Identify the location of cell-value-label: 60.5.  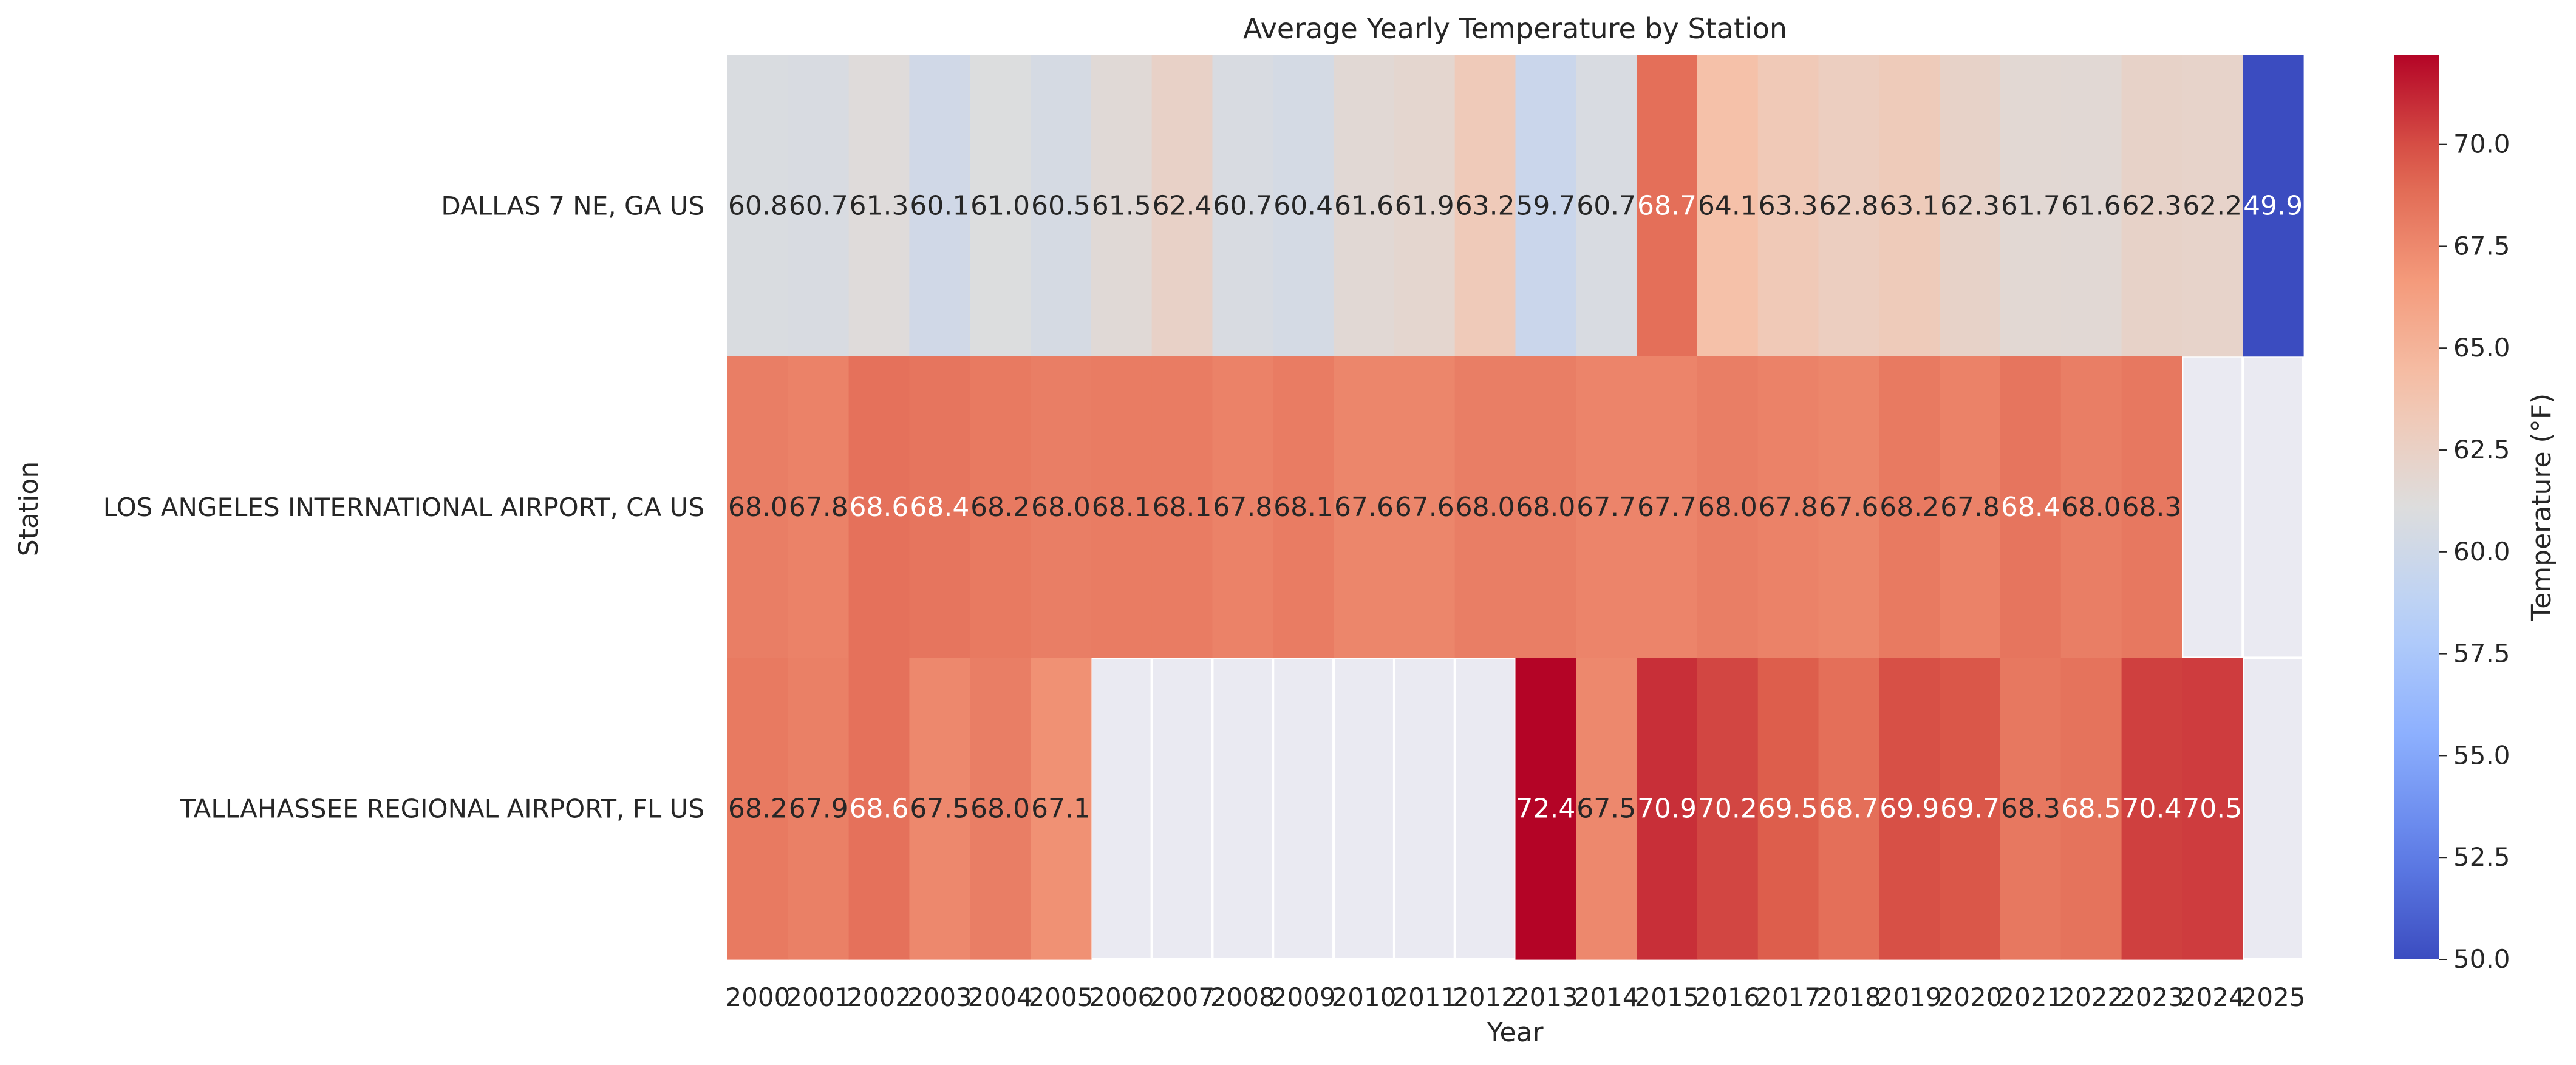
(1061, 205).